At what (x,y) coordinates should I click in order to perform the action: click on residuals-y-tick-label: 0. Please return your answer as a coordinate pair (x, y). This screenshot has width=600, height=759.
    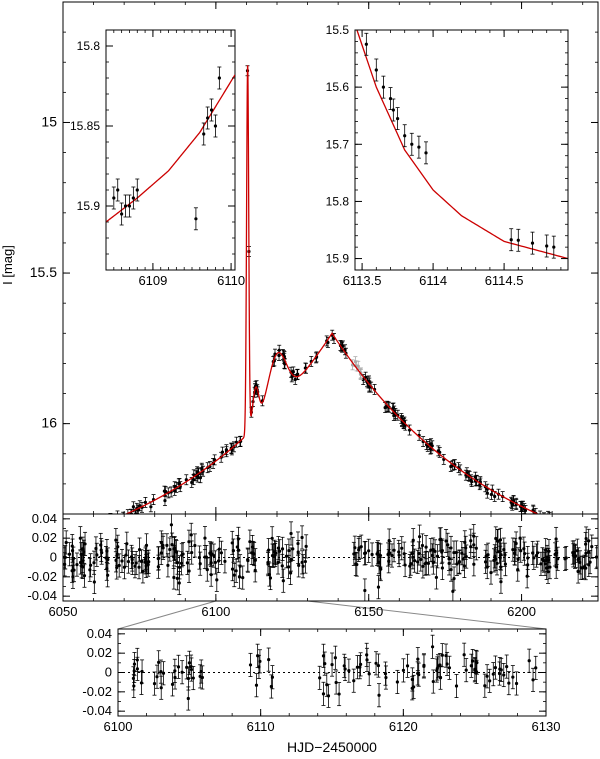
    Looking at the image, I should click on (53, 557).